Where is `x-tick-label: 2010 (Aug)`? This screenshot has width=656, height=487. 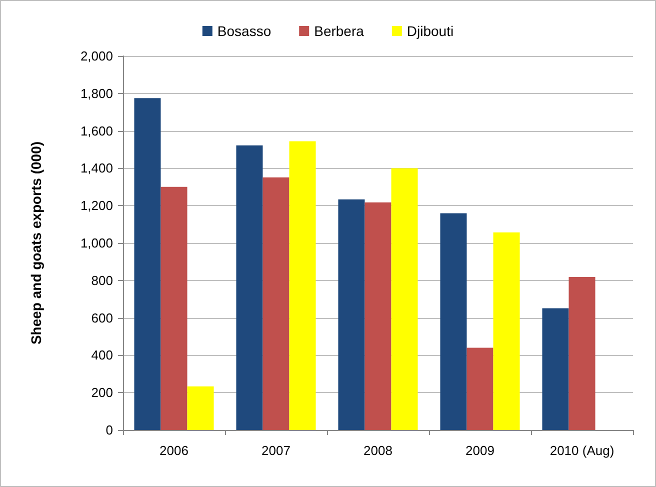 x-tick-label: 2010 (Aug) is located at coordinates (582, 450).